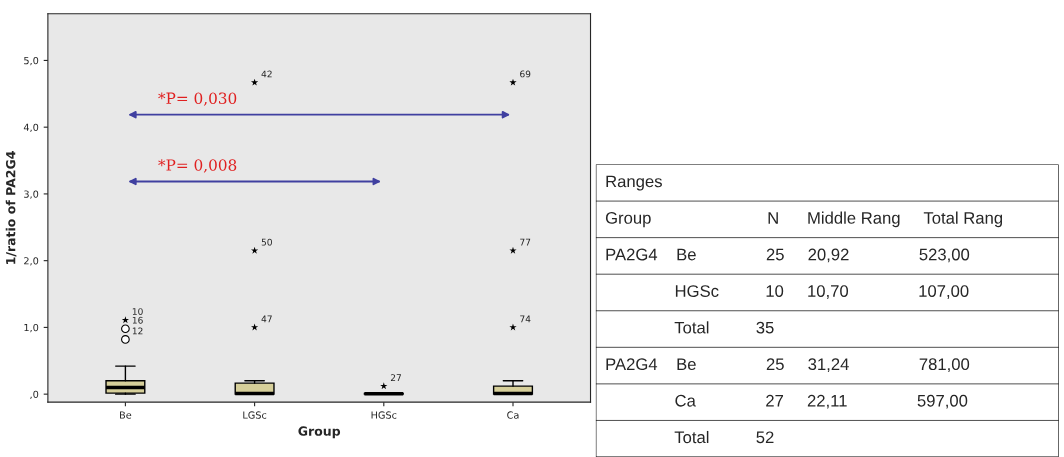 The width and height of the screenshot is (1064, 457). What do you see at coordinates (724, 327) in the screenshot?
I see `text: Total 35` at bounding box center [724, 327].